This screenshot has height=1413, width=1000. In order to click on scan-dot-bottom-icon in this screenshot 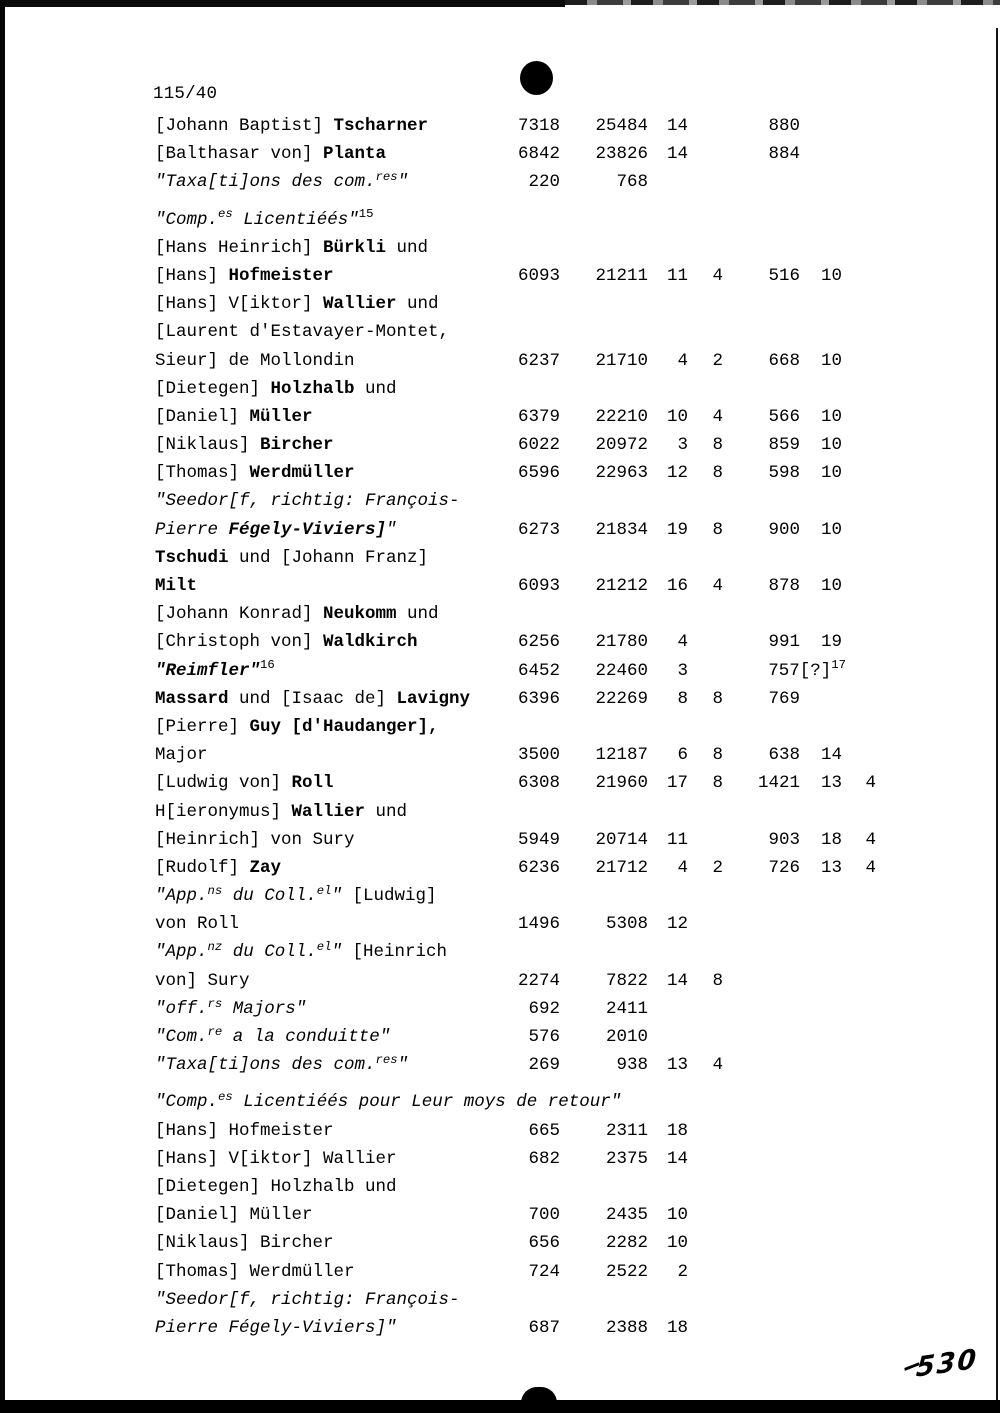, I will do `click(539, 1395)`.